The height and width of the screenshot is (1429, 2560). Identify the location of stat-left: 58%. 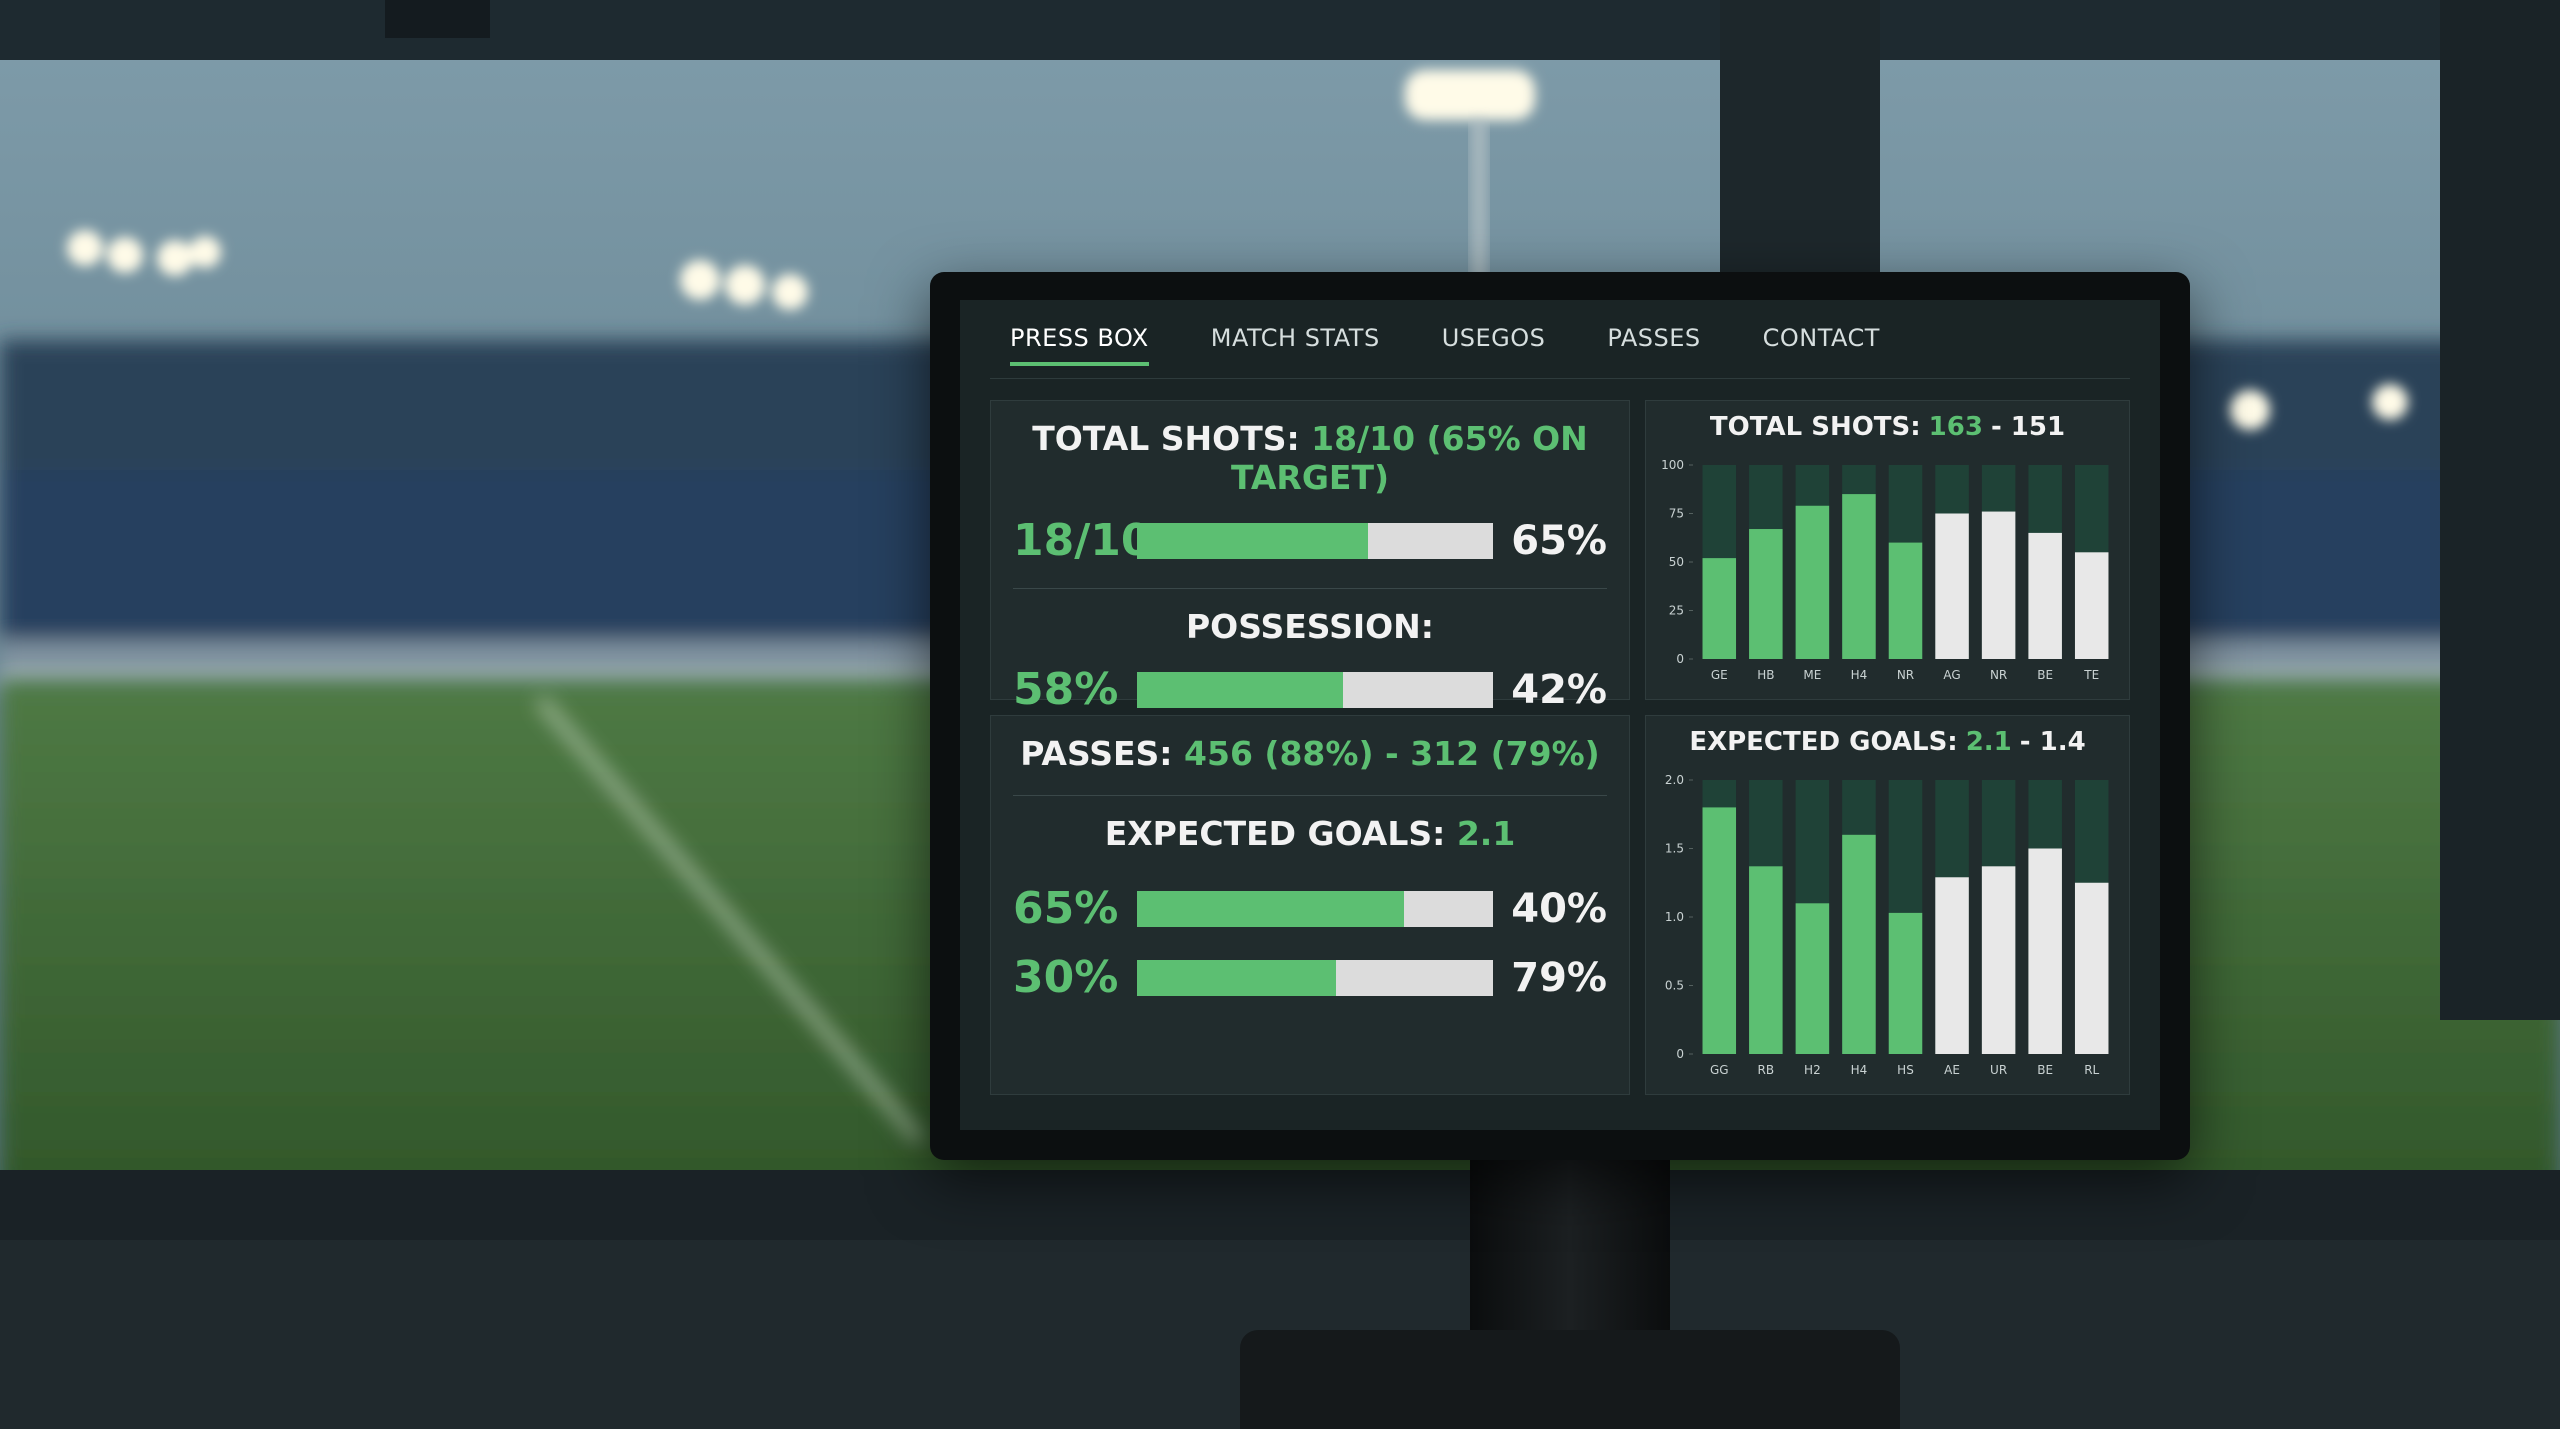
(1066, 689).